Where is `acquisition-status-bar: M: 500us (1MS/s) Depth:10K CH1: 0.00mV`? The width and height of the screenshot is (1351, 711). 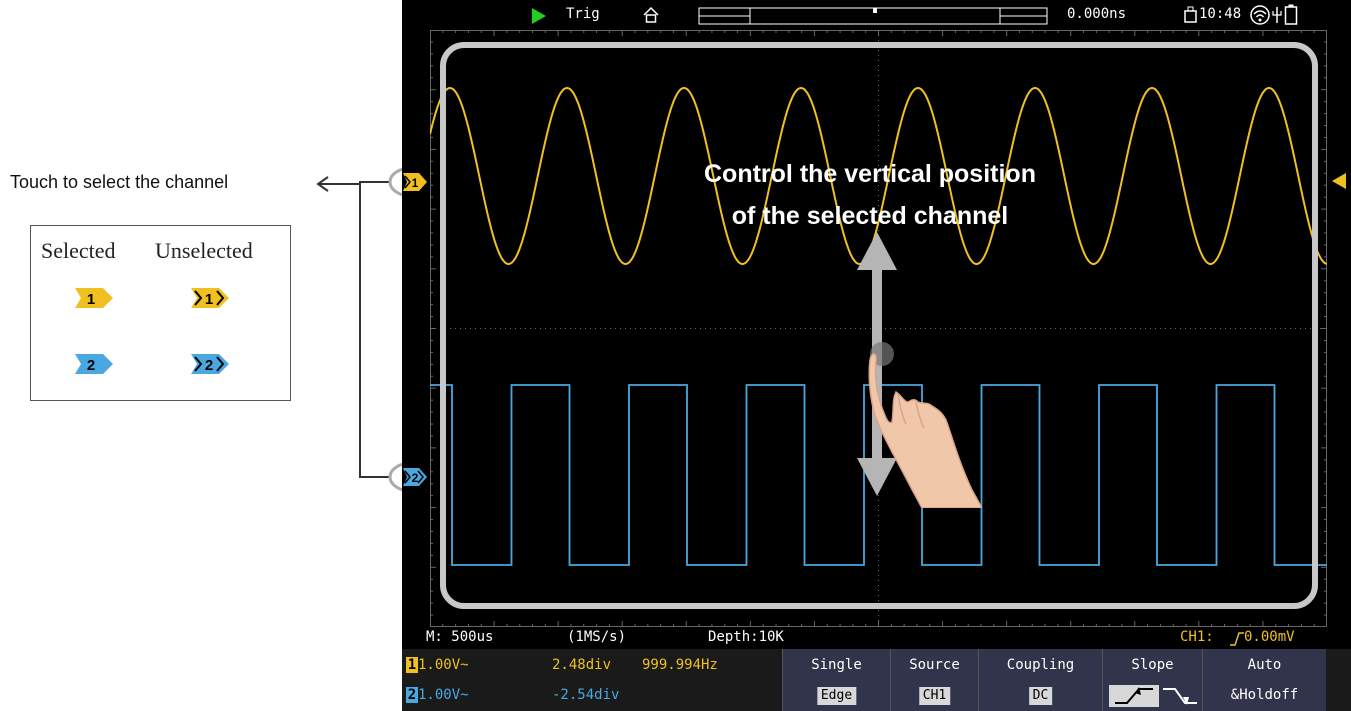 acquisition-status-bar: M: 500us (1MS/s) Depth:10K CH1: 0.00mV is located at coordinates (876, 638).